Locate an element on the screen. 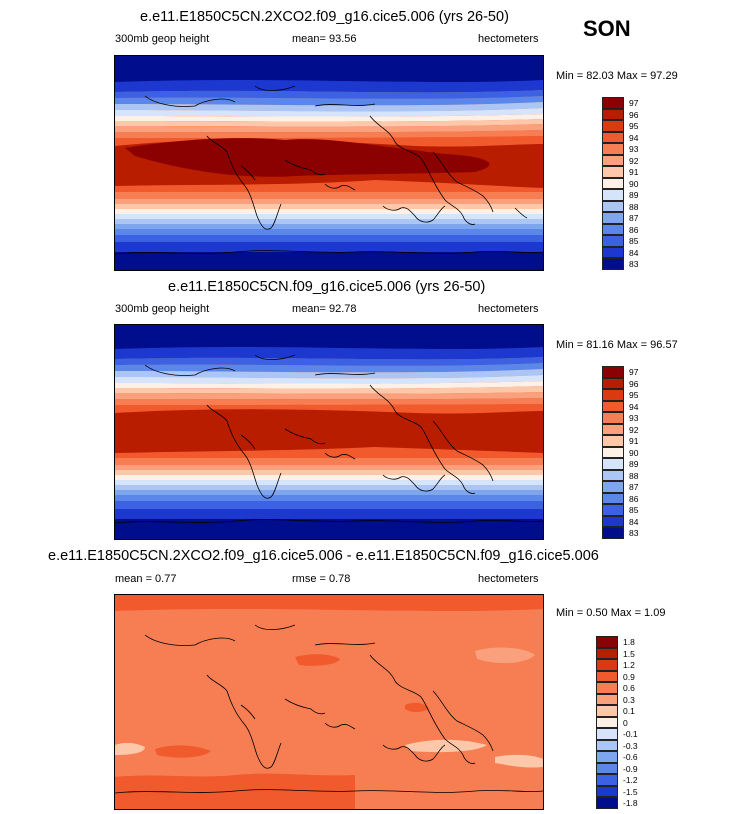 The image size is (733, 814). colorbar-tick-label: 1.2 is located at coordinates (629, 665).